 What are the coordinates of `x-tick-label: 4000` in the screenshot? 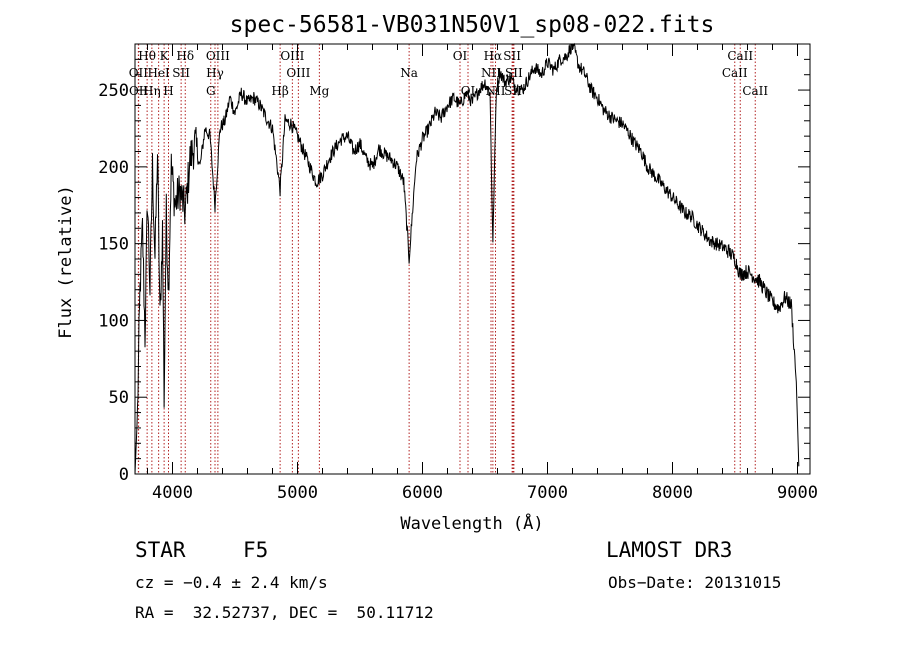 It's located at (172, 493).